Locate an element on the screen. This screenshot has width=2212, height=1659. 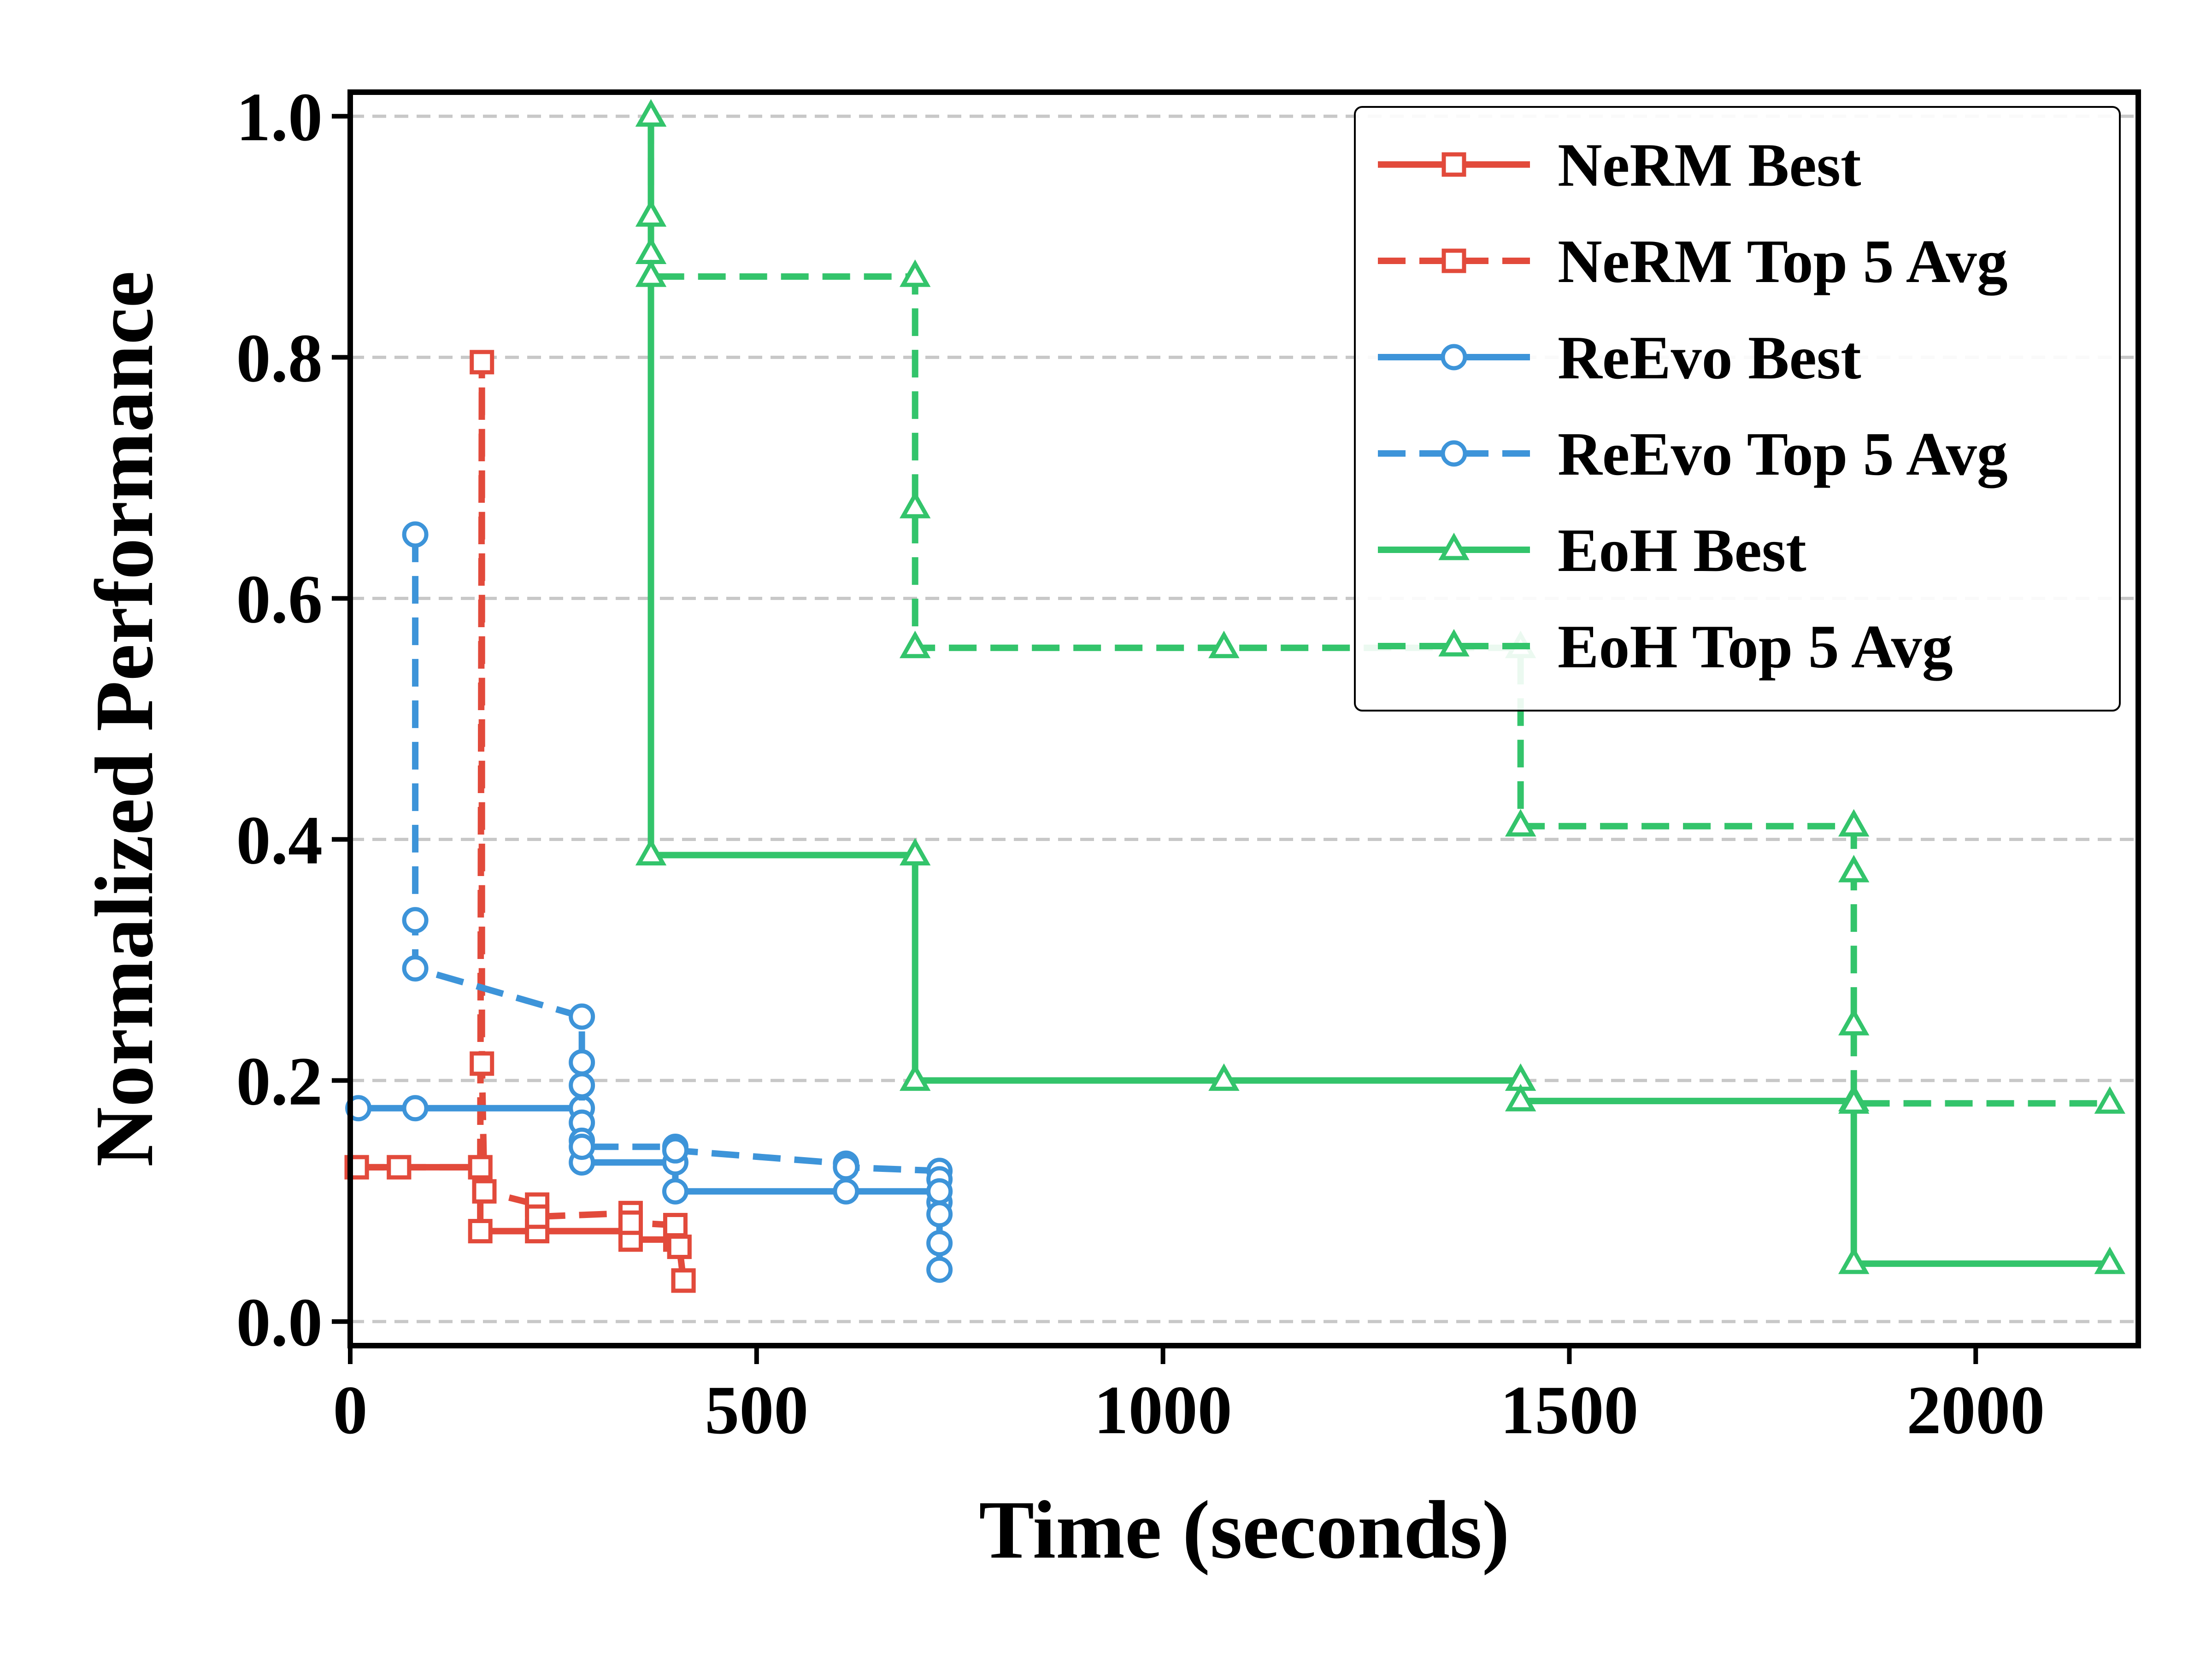
x-tick-label-0: 0 is located at coordinates (350, 1410).